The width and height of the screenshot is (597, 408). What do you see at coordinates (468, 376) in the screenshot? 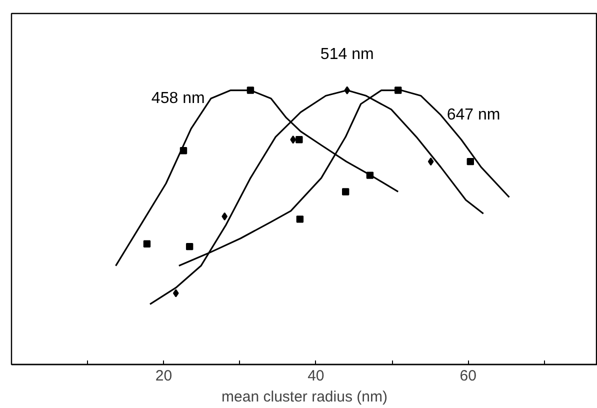
I see `x-tick-label: 60` at bounding box center [468, 376].